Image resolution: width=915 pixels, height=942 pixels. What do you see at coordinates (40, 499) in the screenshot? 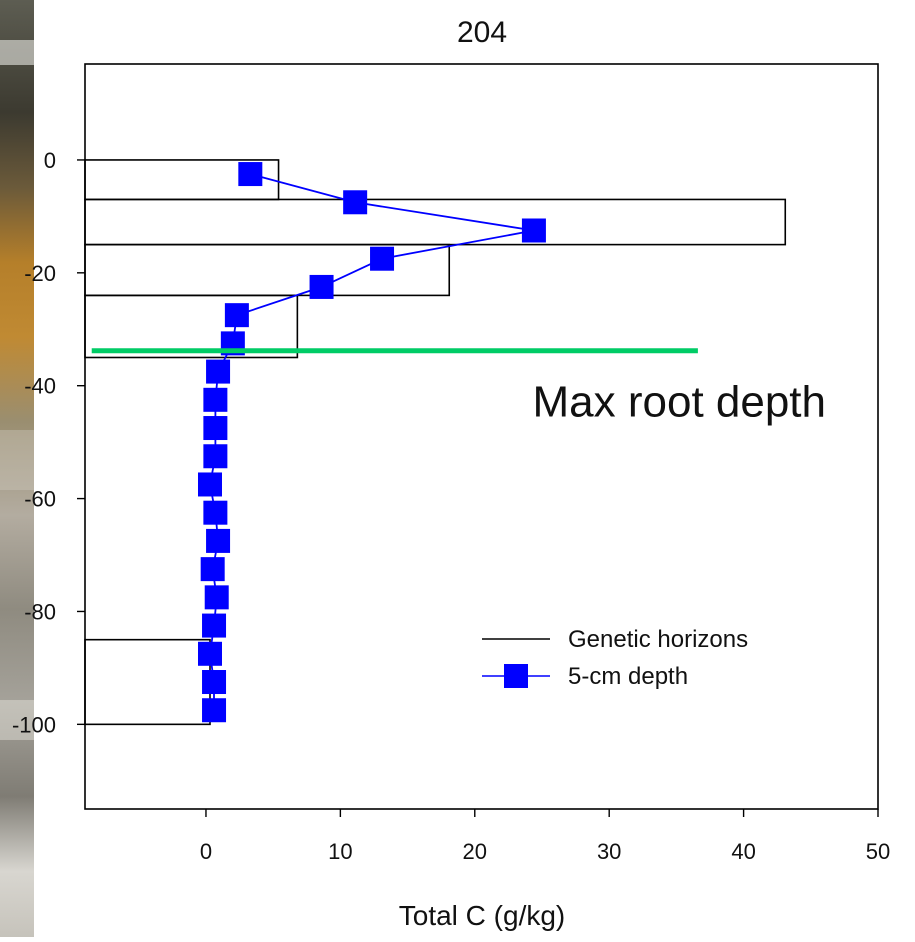
I see `y-tick-label-3: -60` at bounding box center [40, 499].